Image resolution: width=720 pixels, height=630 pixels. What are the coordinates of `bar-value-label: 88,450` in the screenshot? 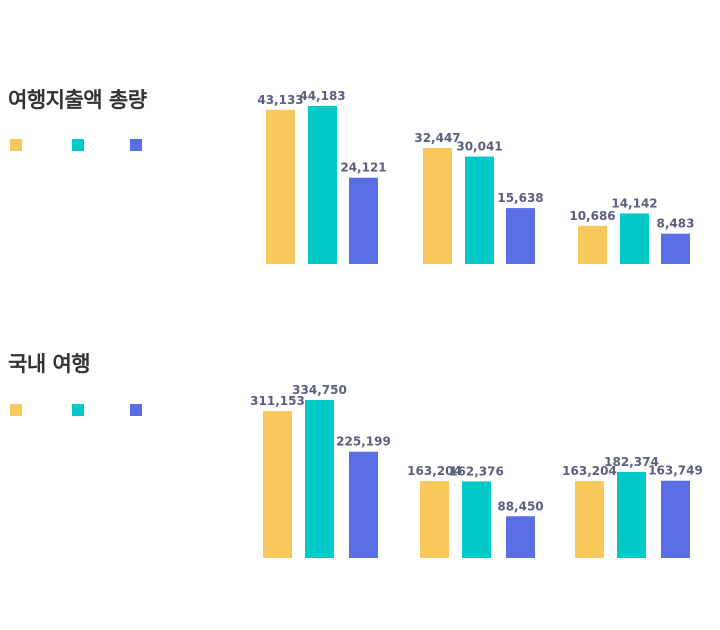 It's located at (520, 506).